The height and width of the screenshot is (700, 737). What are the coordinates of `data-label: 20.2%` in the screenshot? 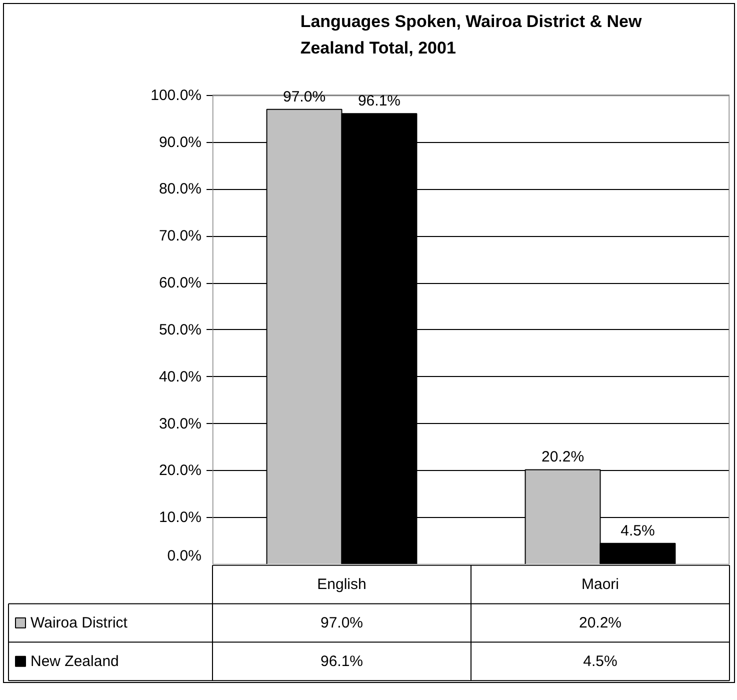 It's located at (600, 623).